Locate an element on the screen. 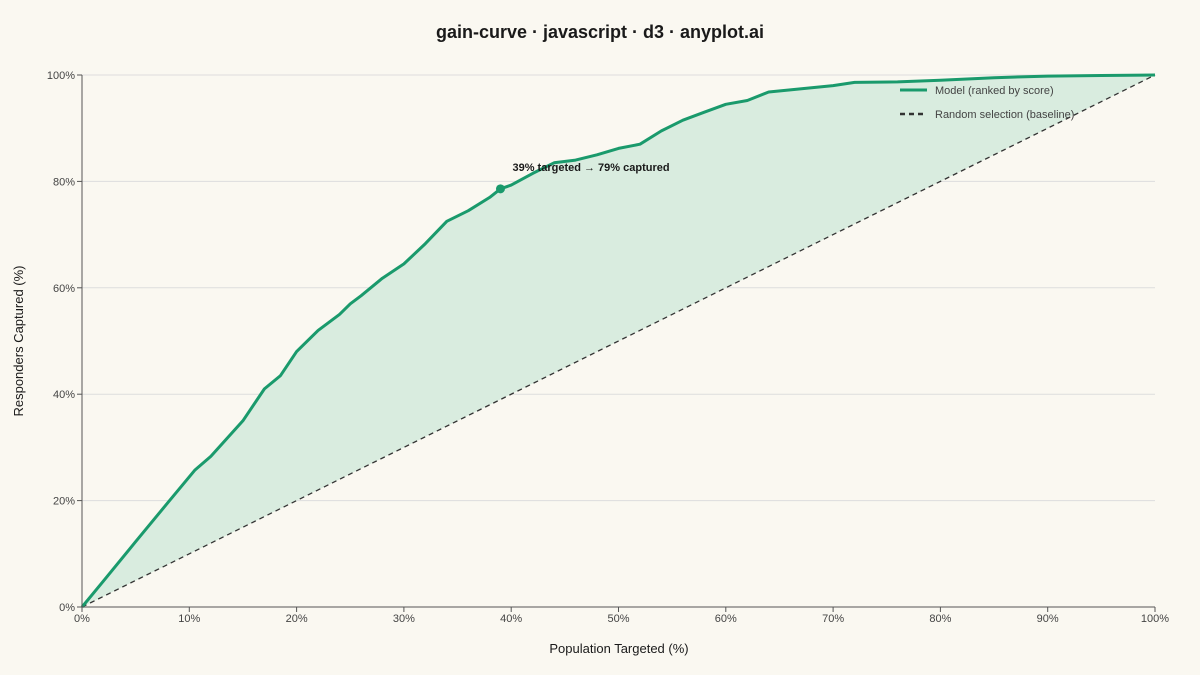 The image size is (1200, 675). annotation-point is located at coordinates (500, 189).